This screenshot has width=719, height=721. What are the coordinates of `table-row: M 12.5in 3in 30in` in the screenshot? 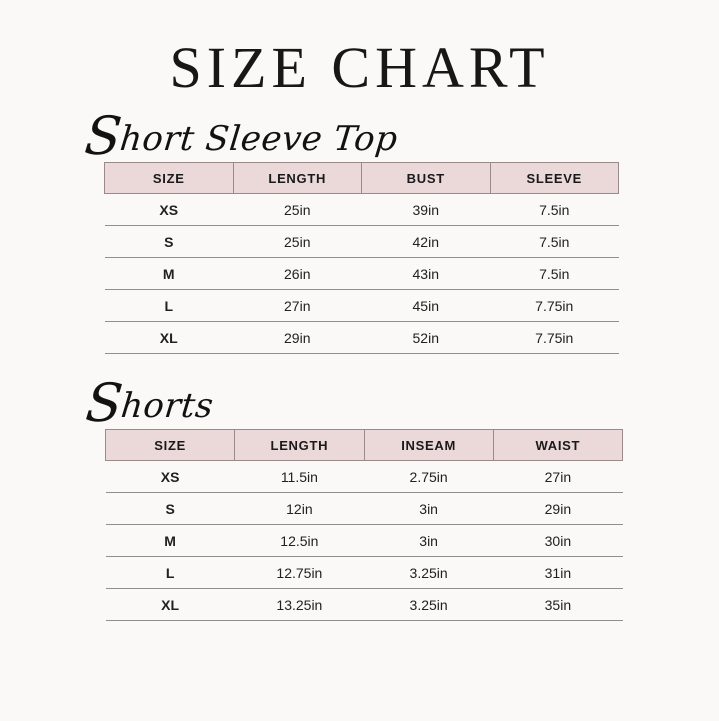 It's located at (364, 540).